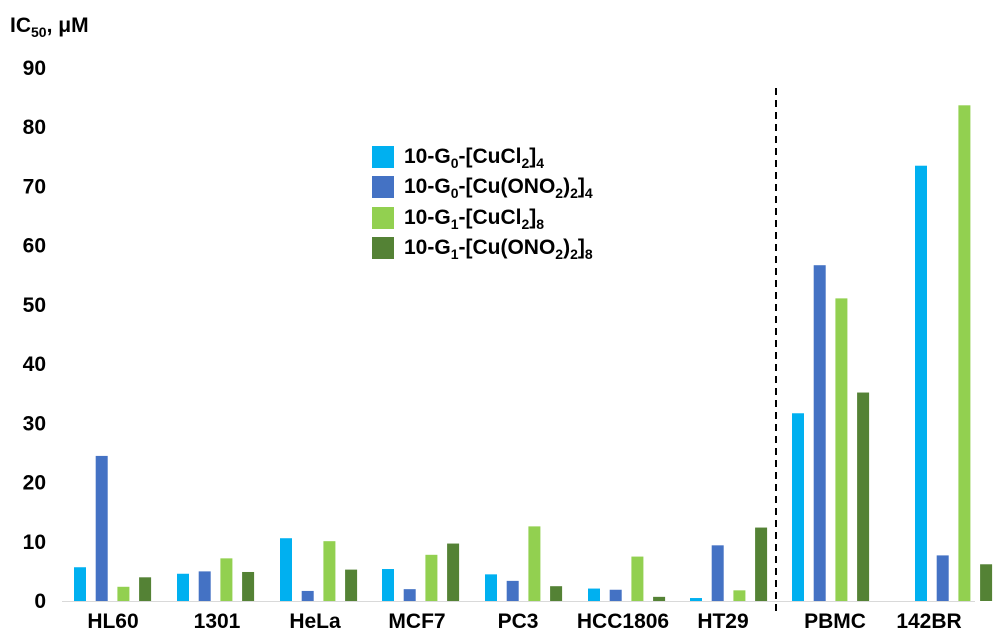 This screenshot has width=995, height=633. Describe the element at coordinates (39, 32) in the screenshot. I see `y-axis-title-sub: 50` at that location.